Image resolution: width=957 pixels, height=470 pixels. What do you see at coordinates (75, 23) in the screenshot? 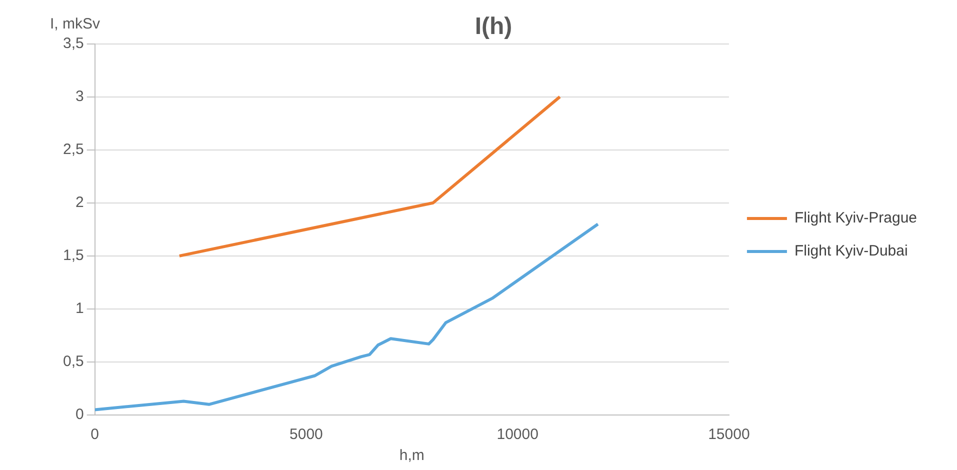
I see `y-axis-title: I, mkSv` at bounding box center [75, 23].